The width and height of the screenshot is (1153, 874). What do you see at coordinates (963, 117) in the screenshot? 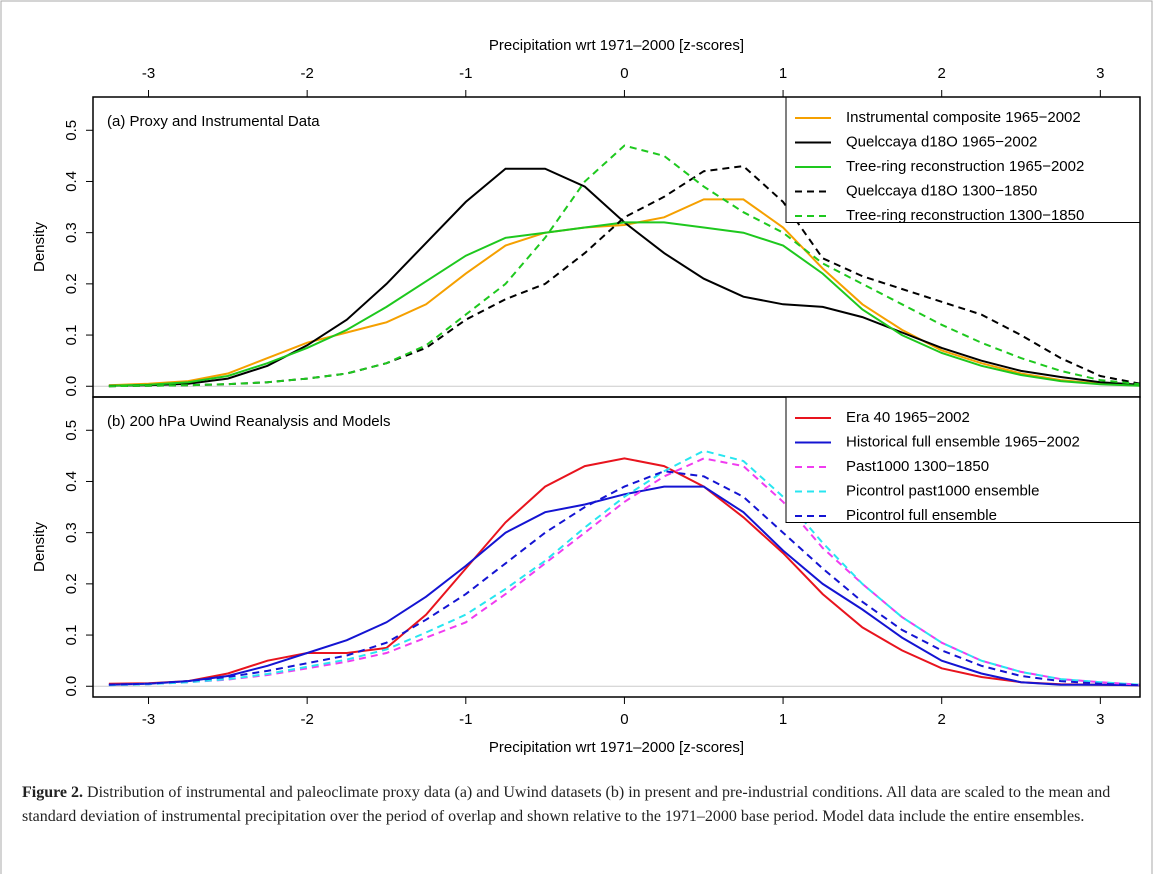
I see `legend-label: Instrumental composite 1965−2002` at bounding box center [963, 117].